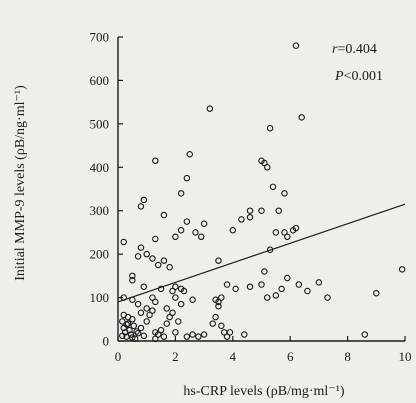  Describe the element at coordinates (347, 356) in the screenshot. I see `x-tick-label: 8` at that location.